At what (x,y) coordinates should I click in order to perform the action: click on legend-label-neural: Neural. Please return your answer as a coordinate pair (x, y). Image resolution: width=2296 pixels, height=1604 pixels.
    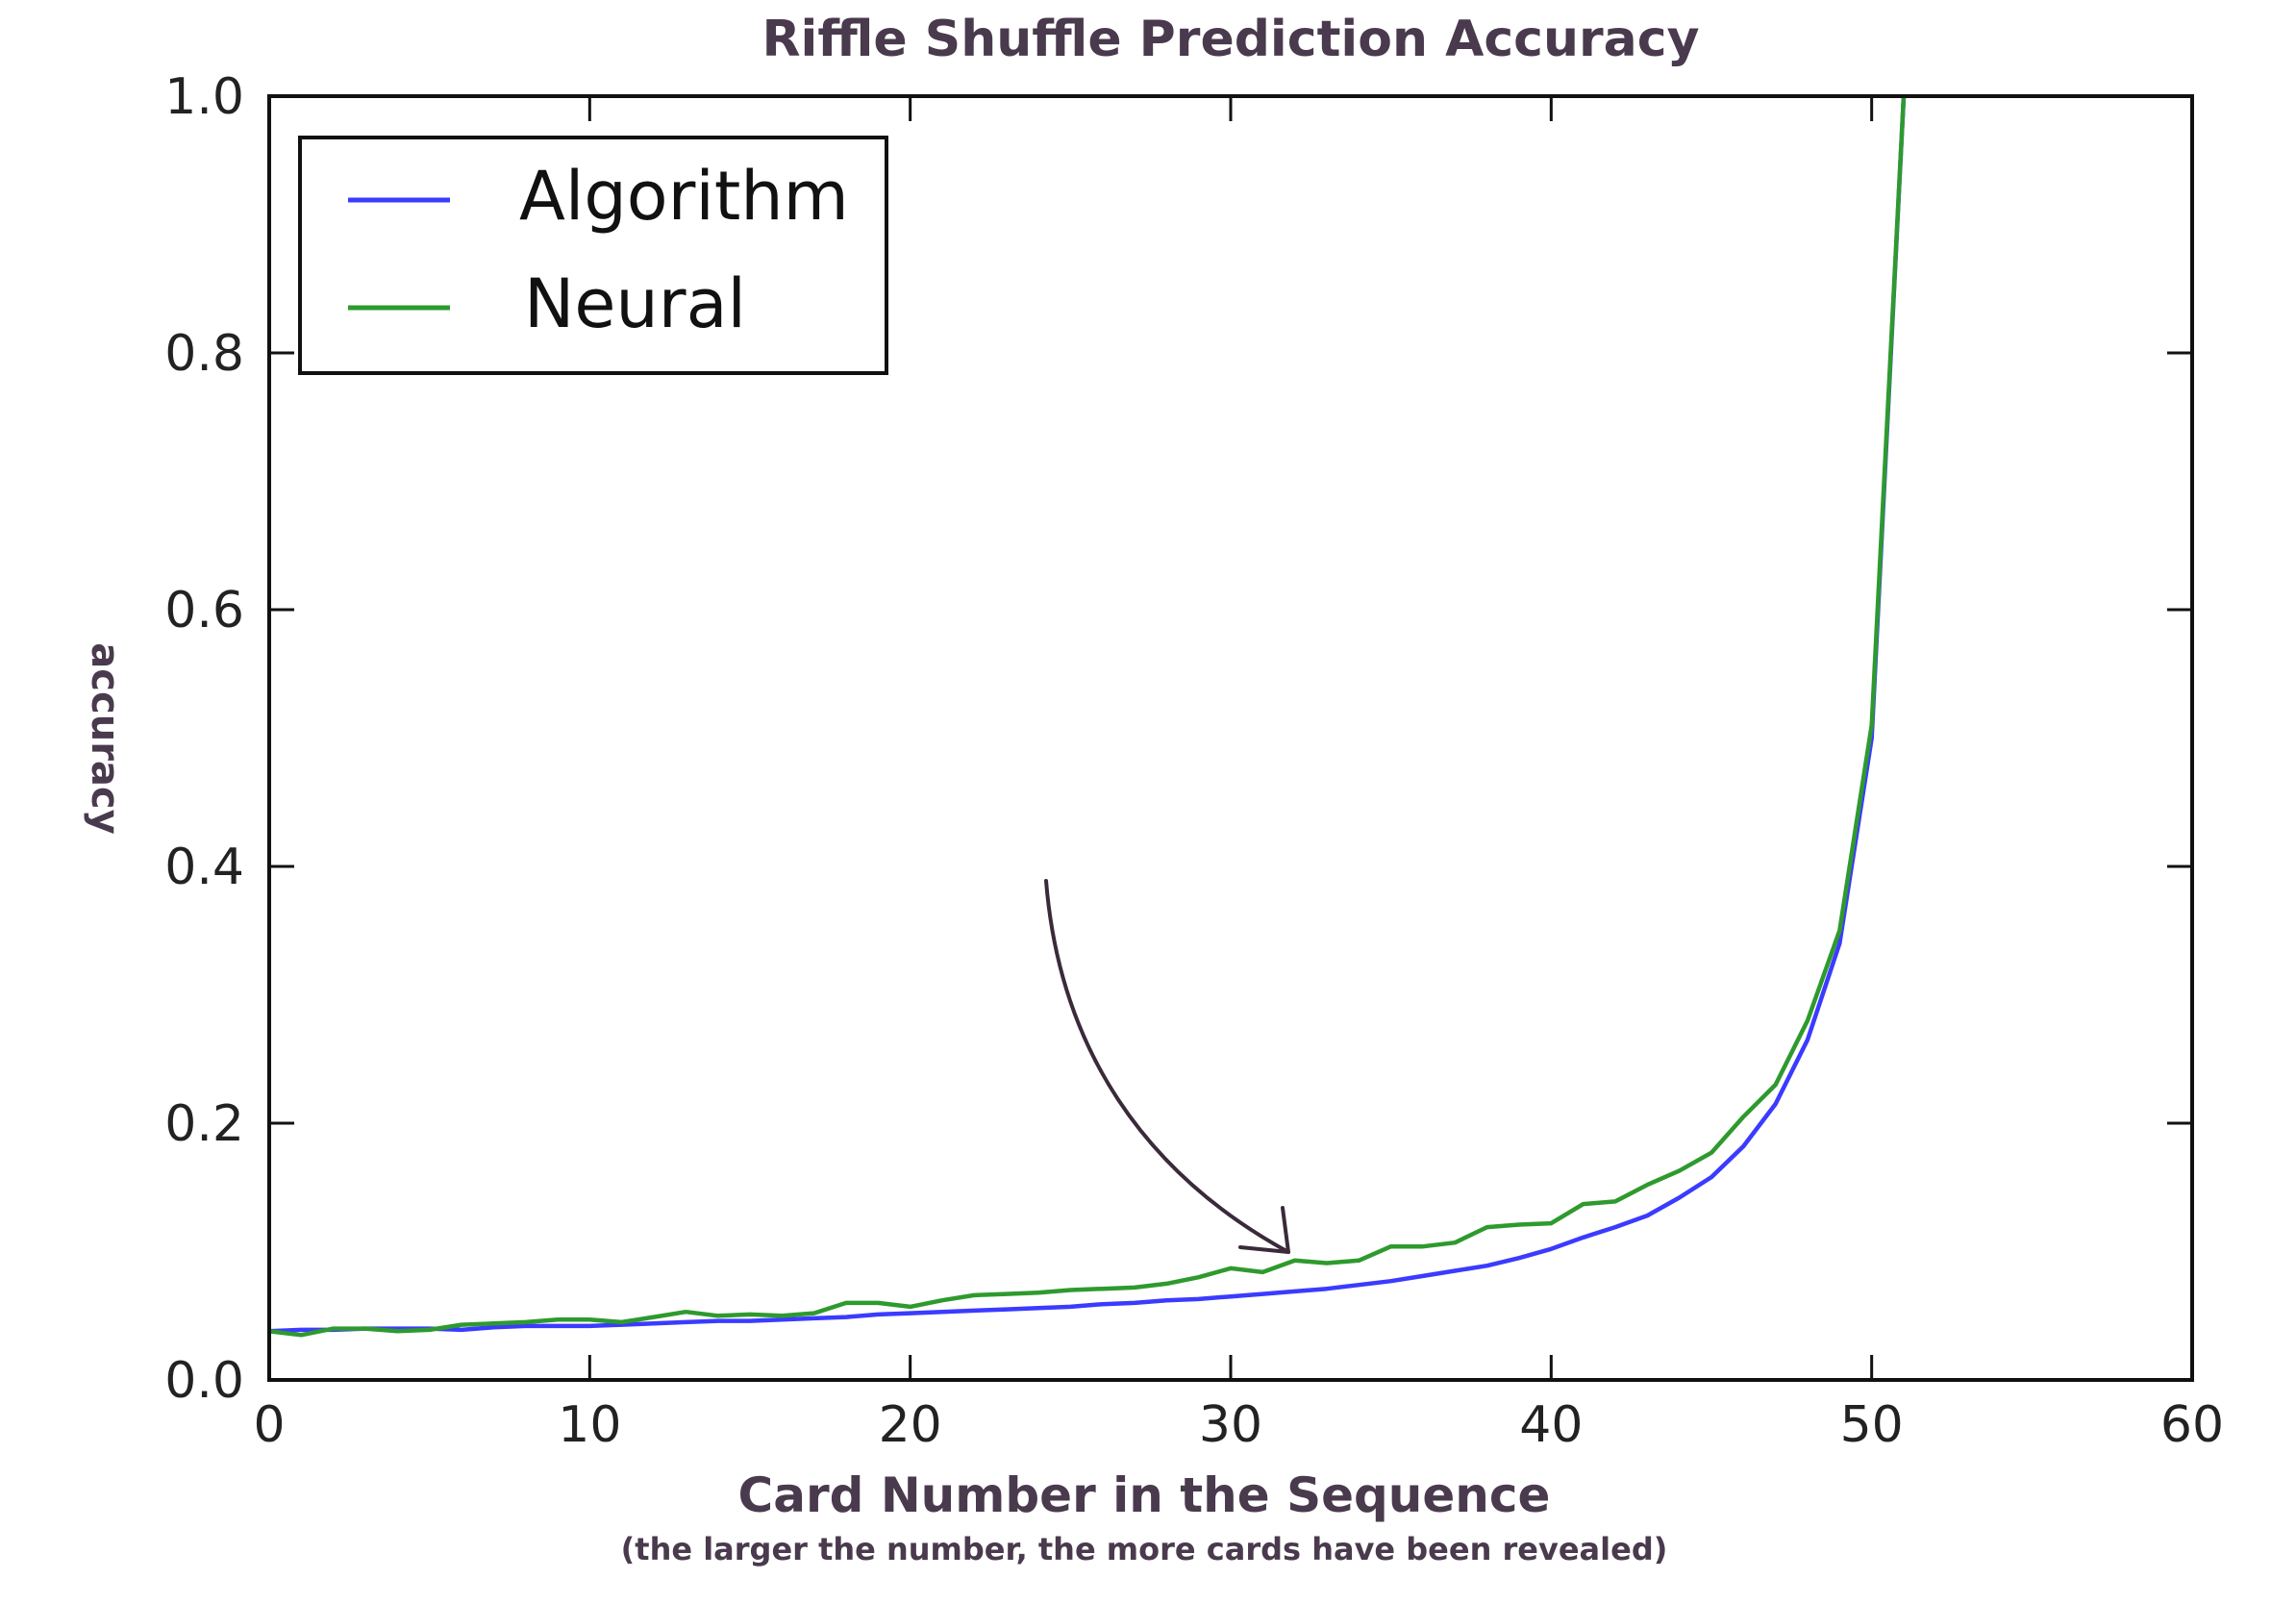
    Looking at the image, I should click on (635, 303).